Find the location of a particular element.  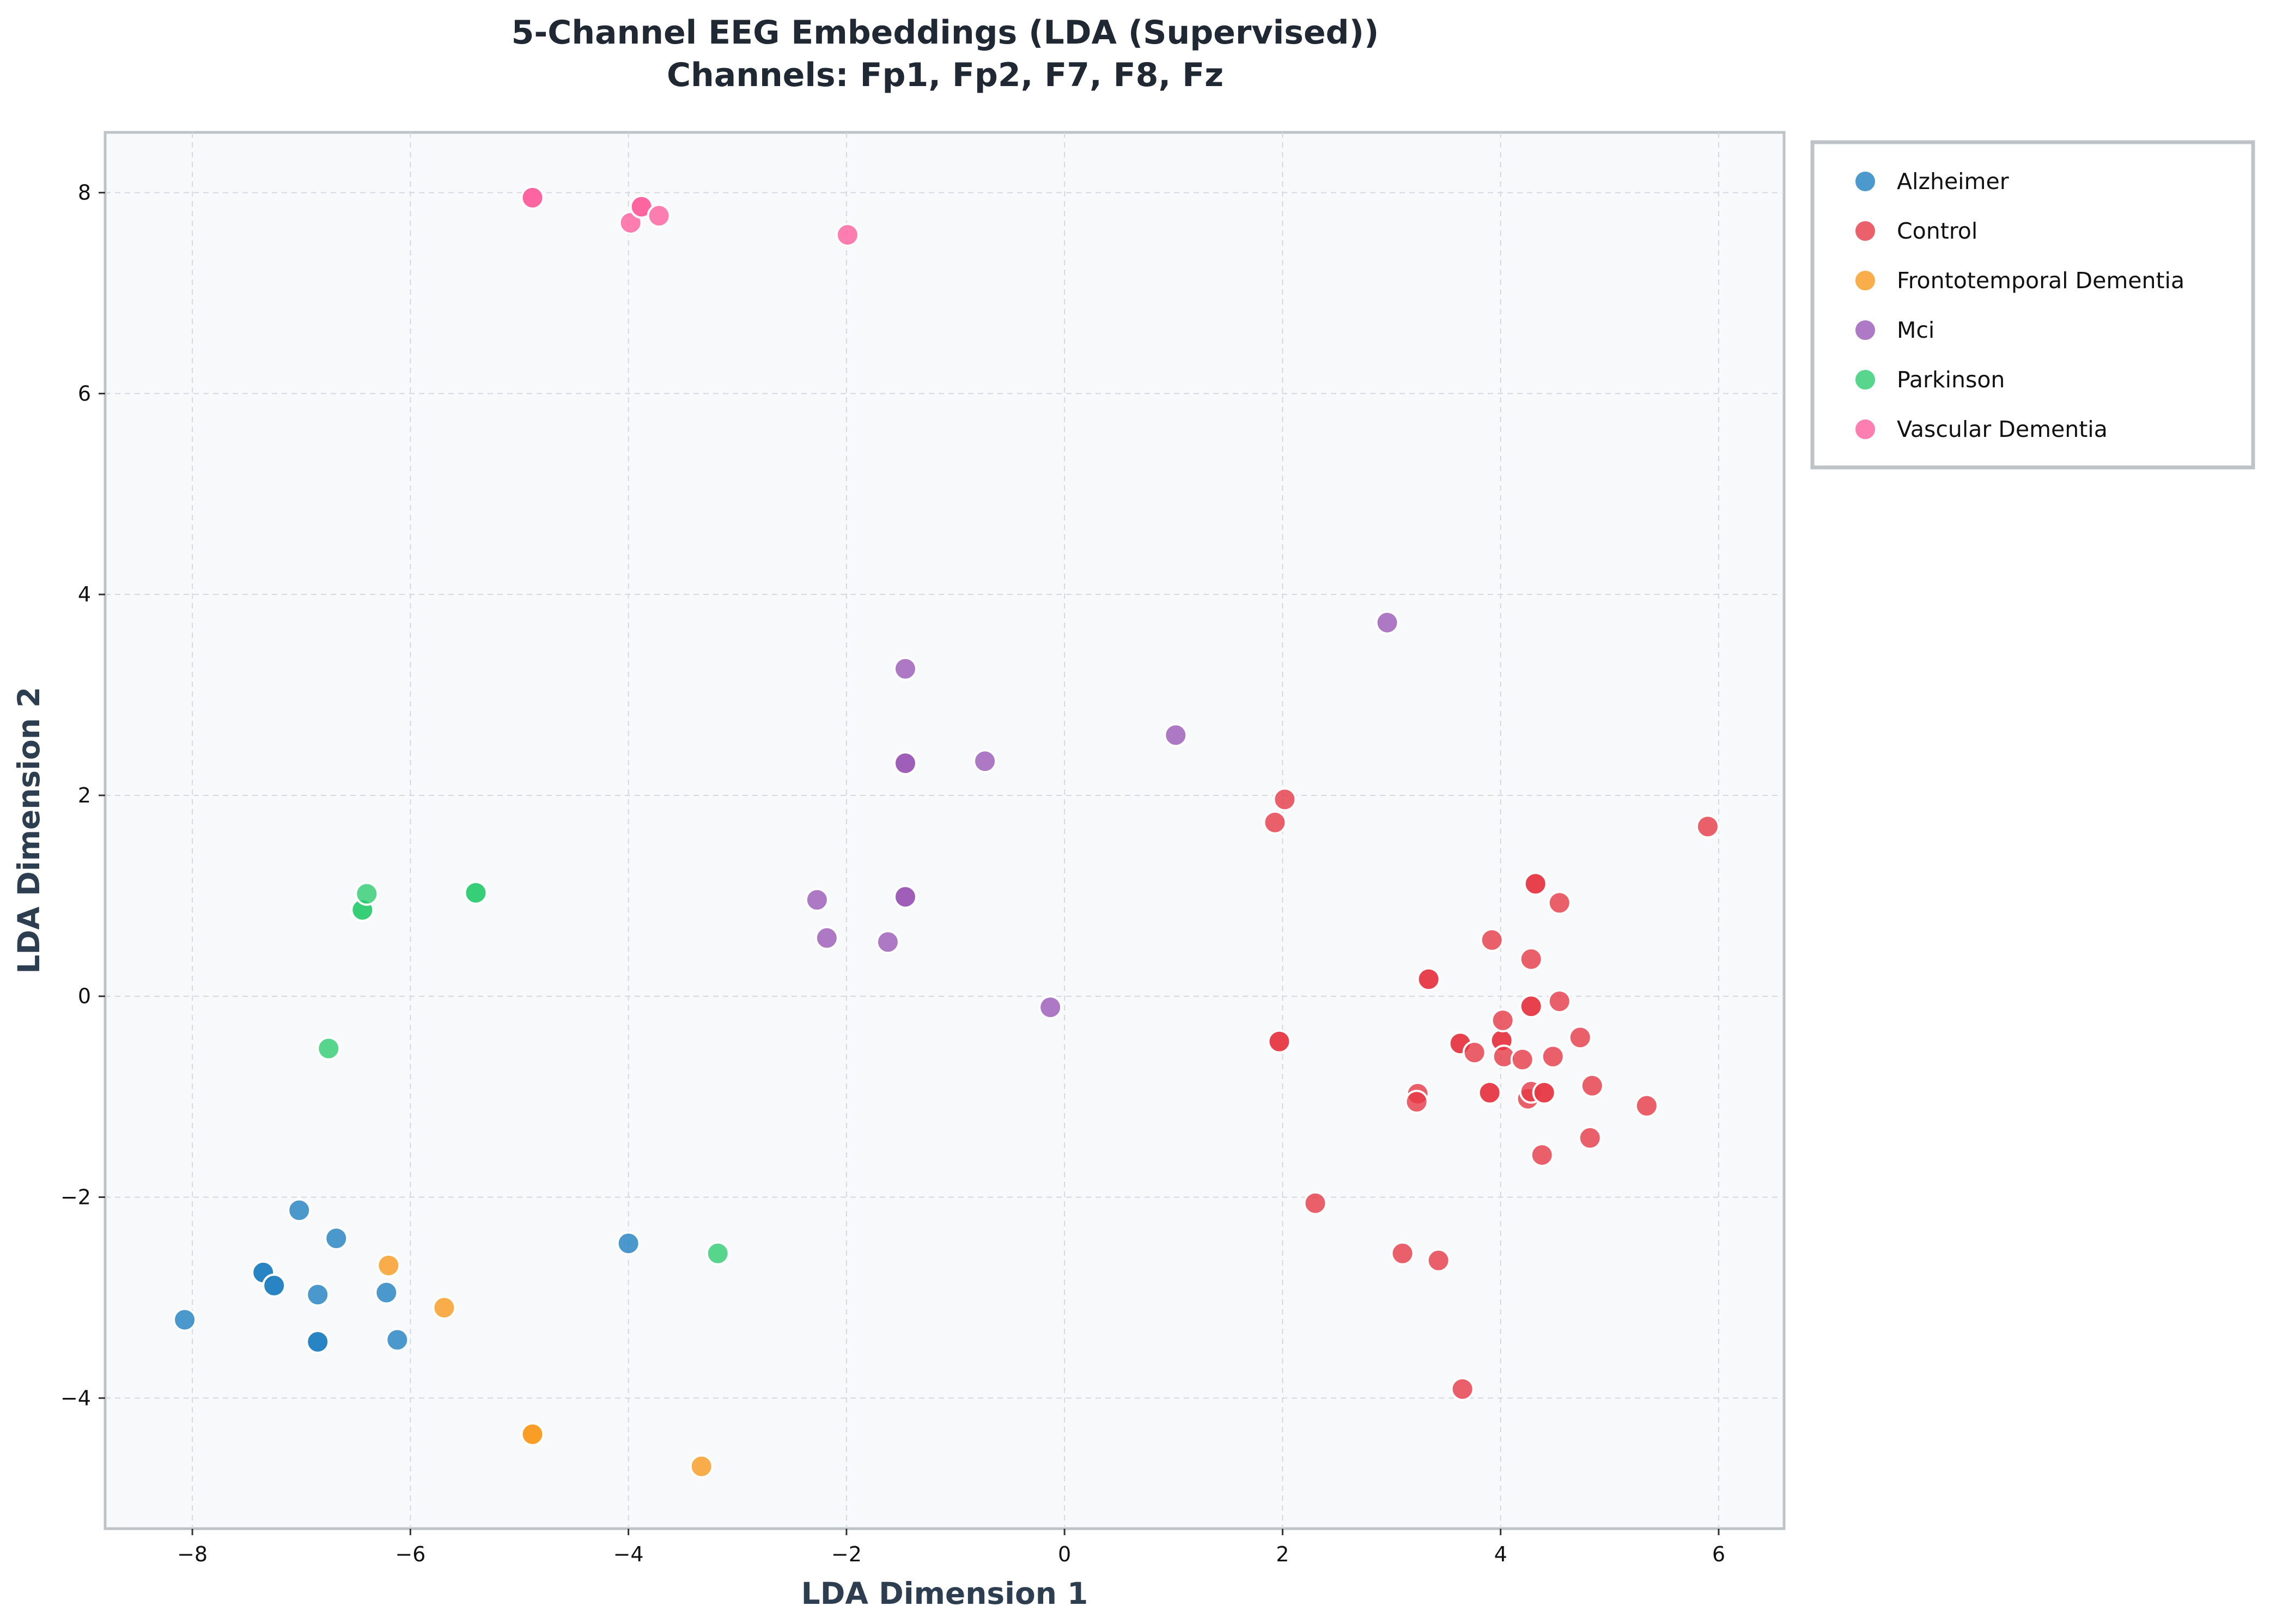

legend-label-parkinson: Parkinson is located at coordinates (1951, 380).